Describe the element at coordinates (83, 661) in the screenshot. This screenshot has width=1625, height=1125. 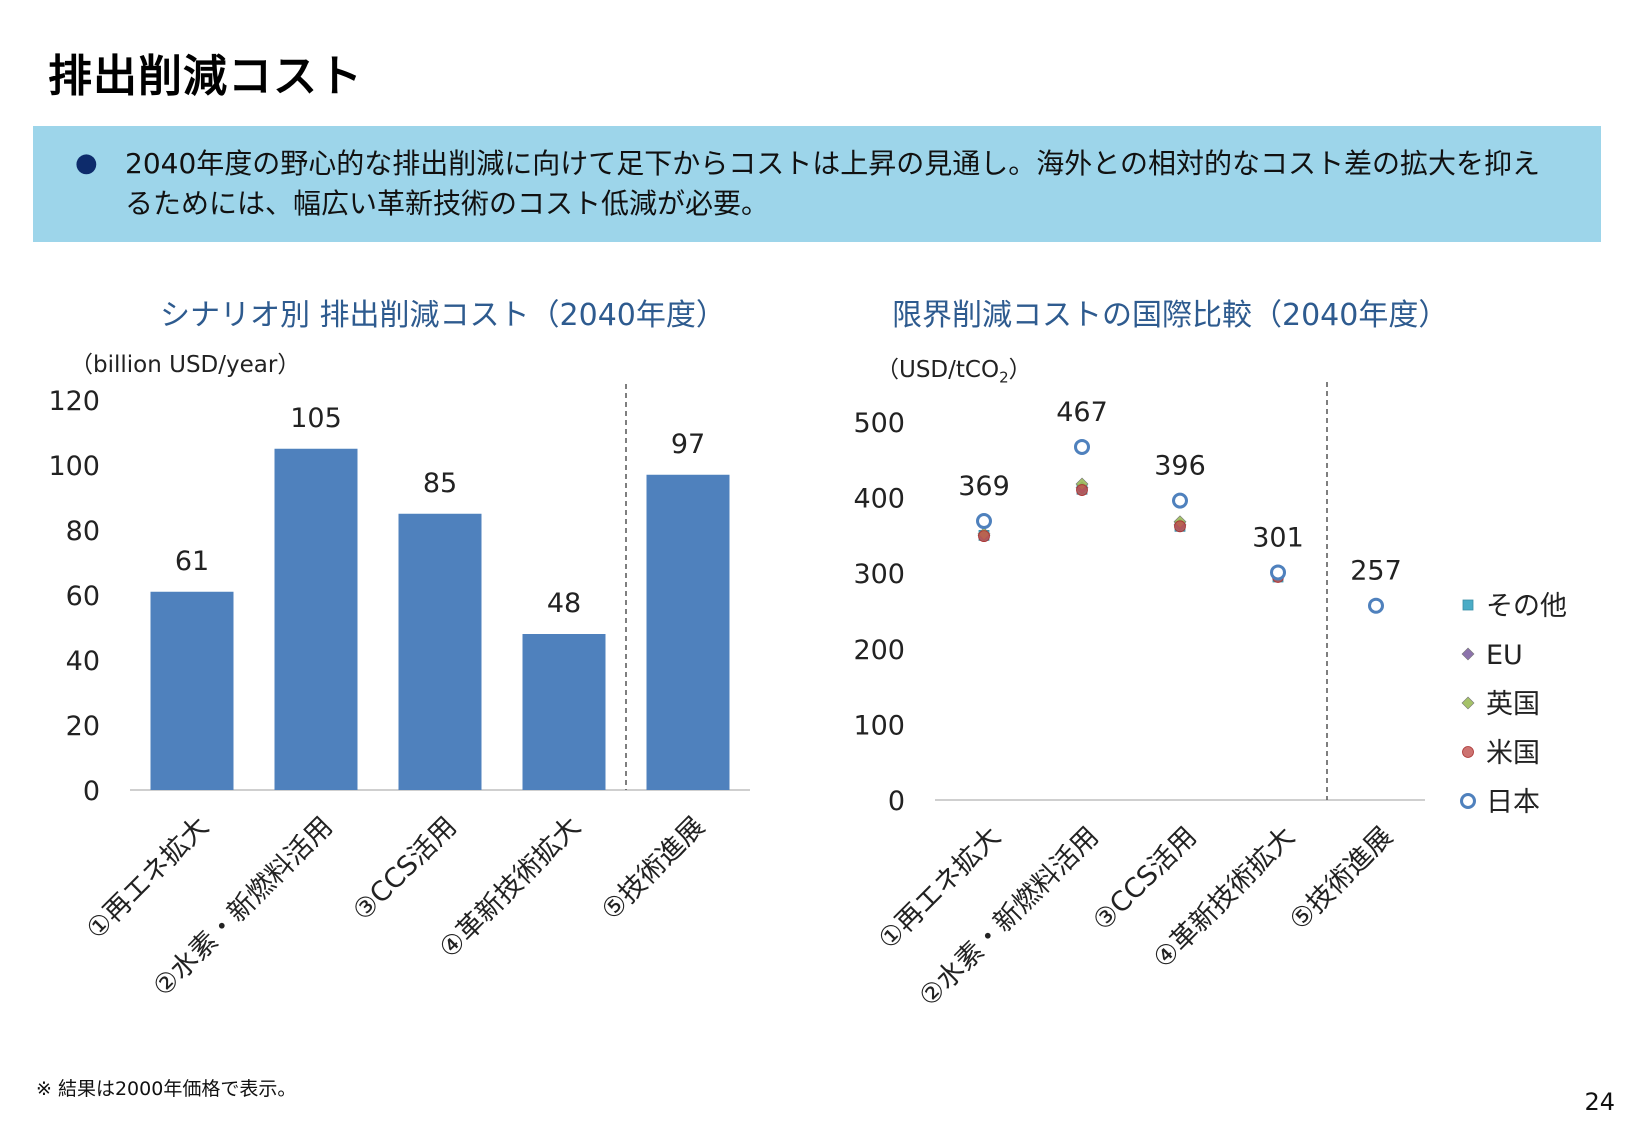
I see `y-tick-label: 40` at that location.